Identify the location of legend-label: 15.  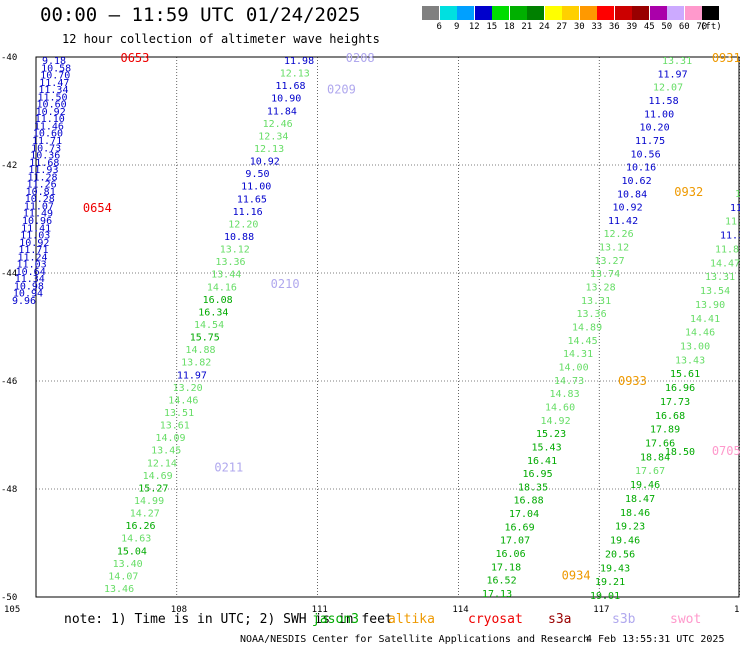
(492, 27).